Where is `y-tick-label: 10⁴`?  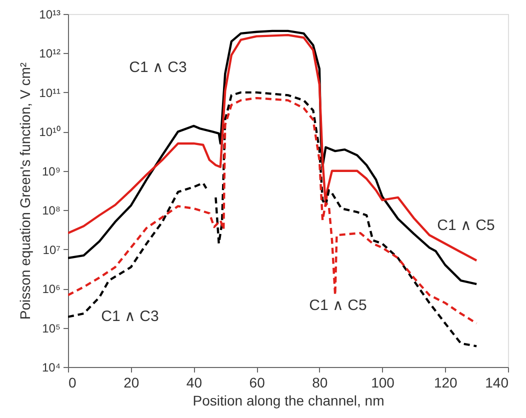
y-tick-label: 10⁴ is located at coordinates (51, 367).